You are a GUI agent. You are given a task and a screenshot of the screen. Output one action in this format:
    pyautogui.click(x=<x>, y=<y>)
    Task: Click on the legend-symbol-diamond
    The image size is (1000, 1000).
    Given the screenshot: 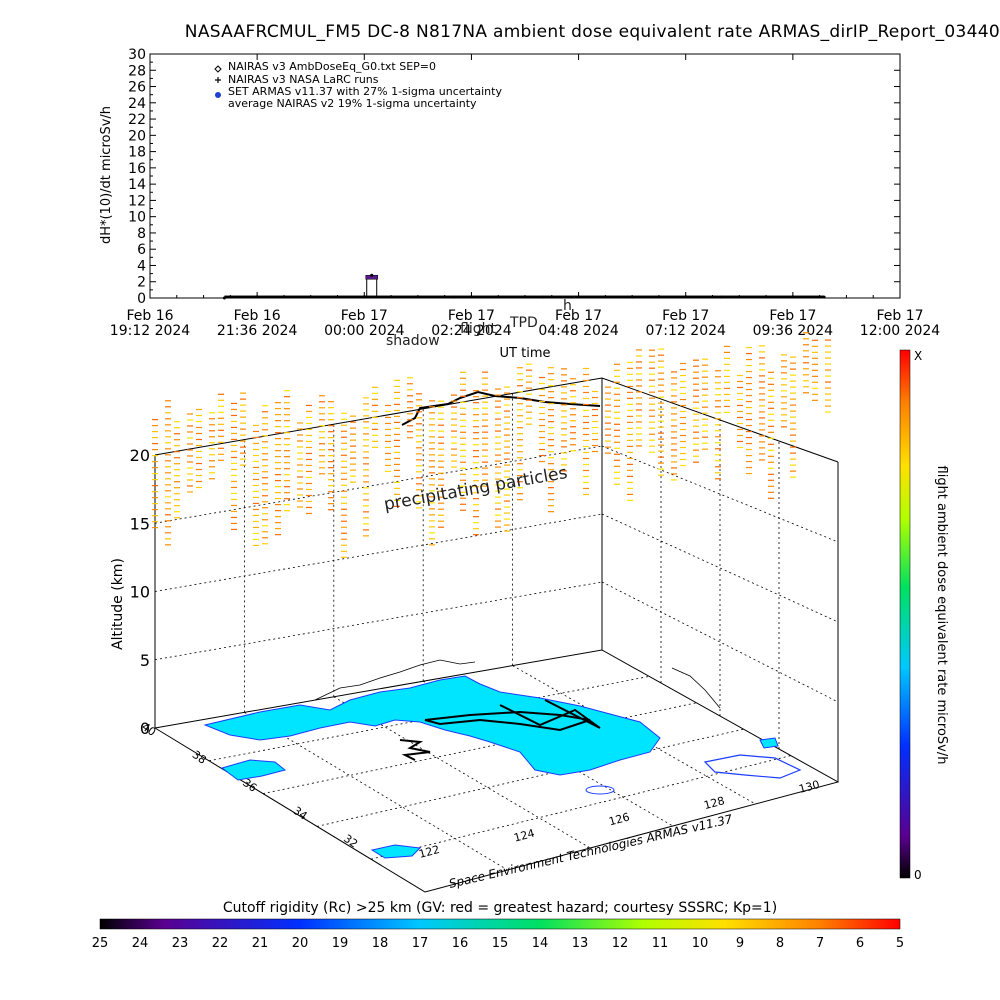 What is the action you would take?
    pyautogui.click(x=218, y=69)
    